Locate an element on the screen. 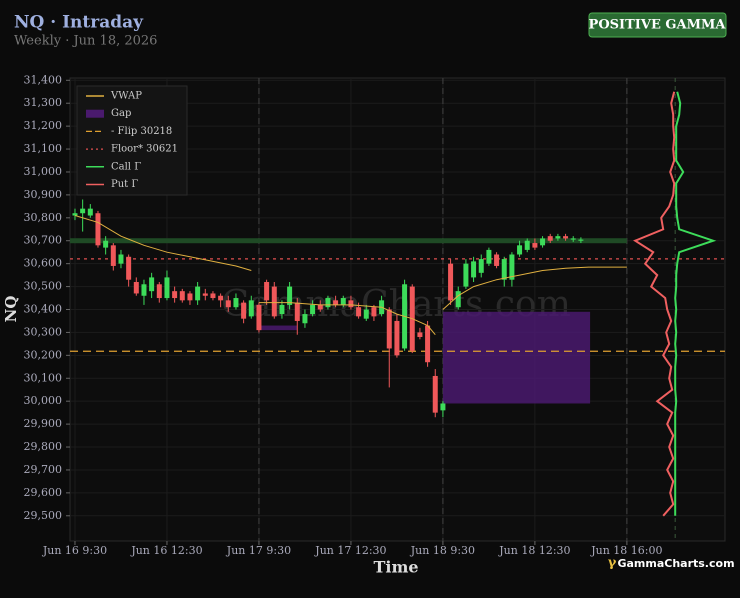 This screenshot has width=740, height=598. legend-label: Gap is located at coordinates (121, 113).